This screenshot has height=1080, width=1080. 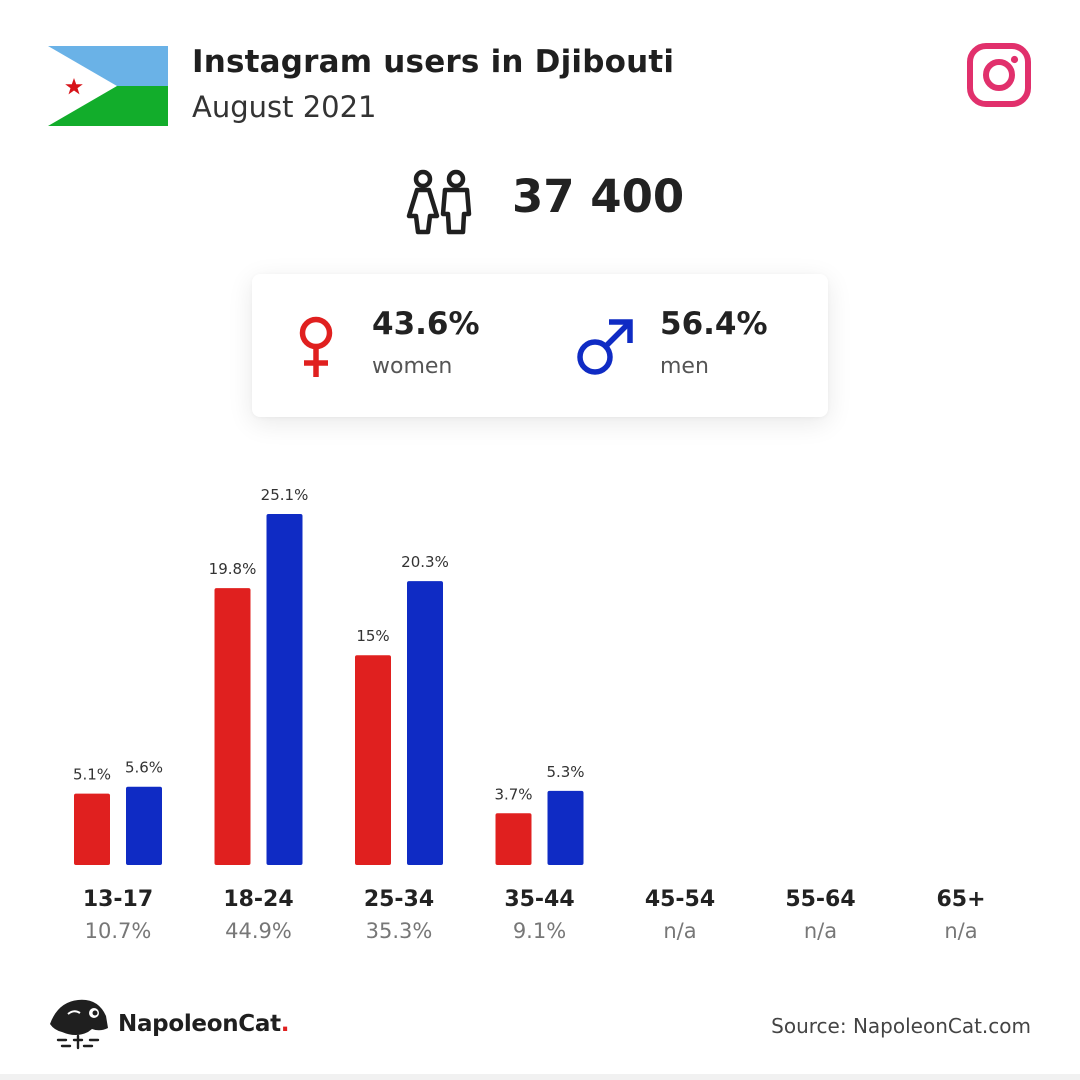 What do you see at coordinates (118, 899) in the screenshot?
I see `age-group-label: 13-17` at bounding box center [118, 899].